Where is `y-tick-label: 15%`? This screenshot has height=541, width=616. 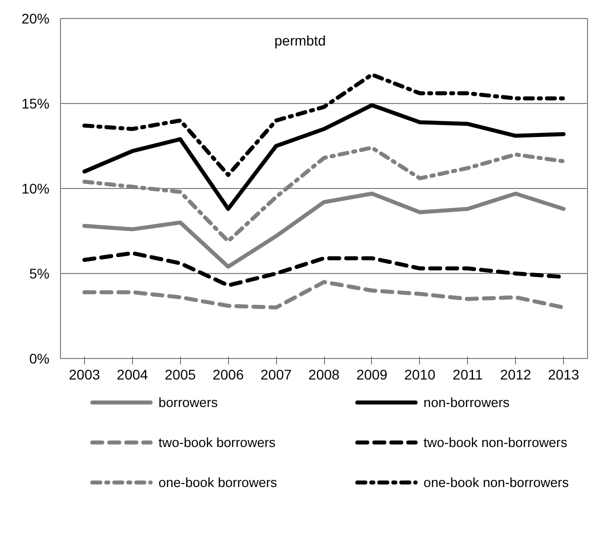
y-tick-label: 15% is located at coordinates (35, 104).